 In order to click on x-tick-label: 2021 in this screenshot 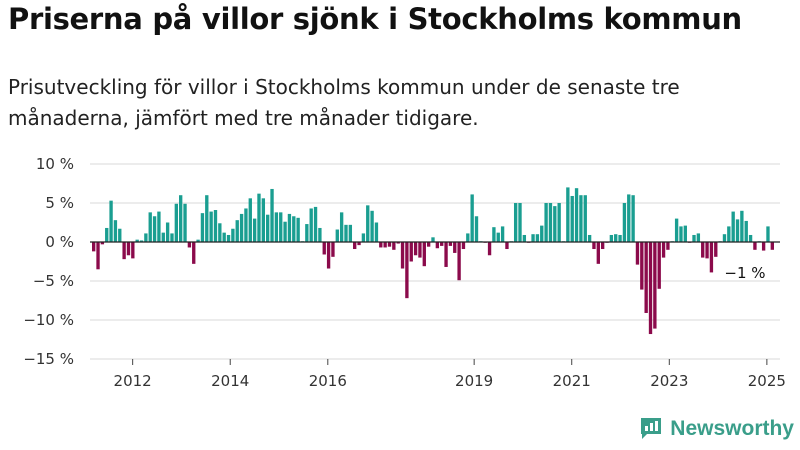, I will do `click(572, 381)`.